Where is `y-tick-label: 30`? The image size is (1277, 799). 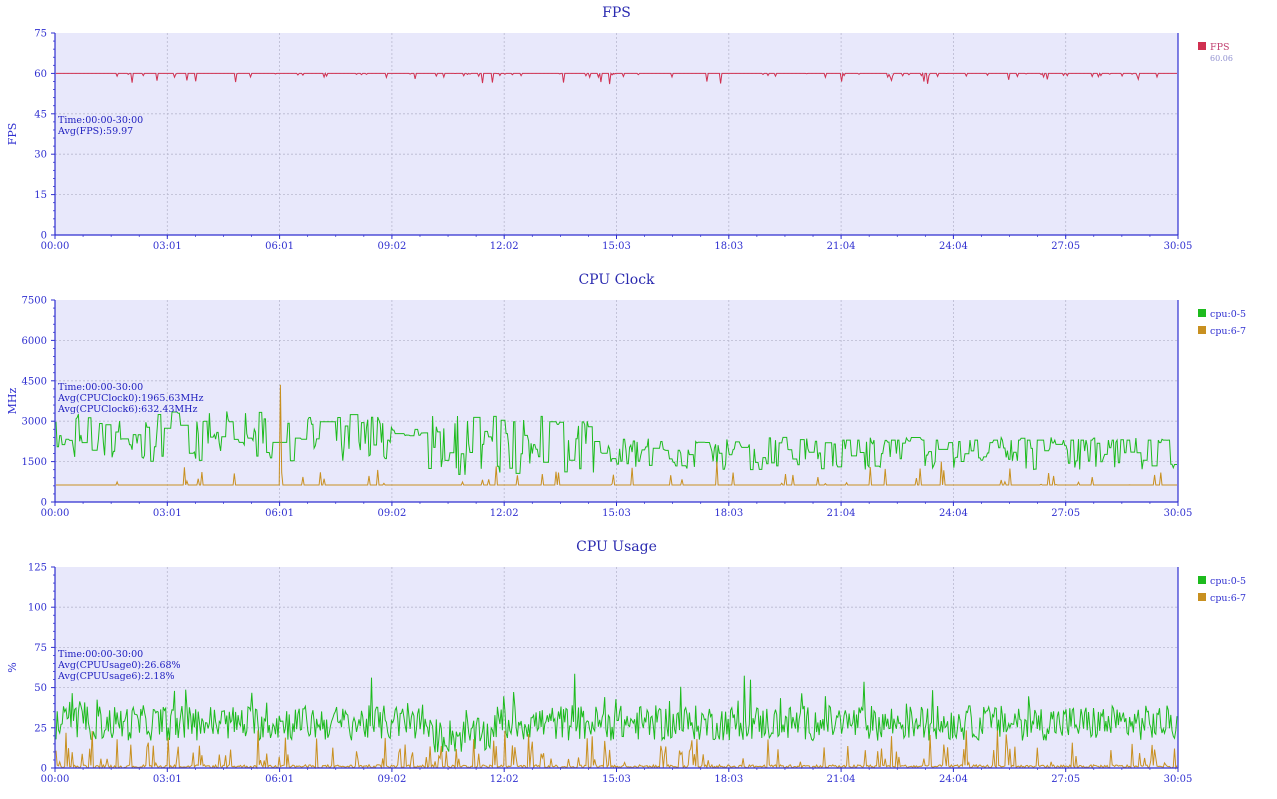 y-tick-label: 30 is located at coordinates (40, 155).